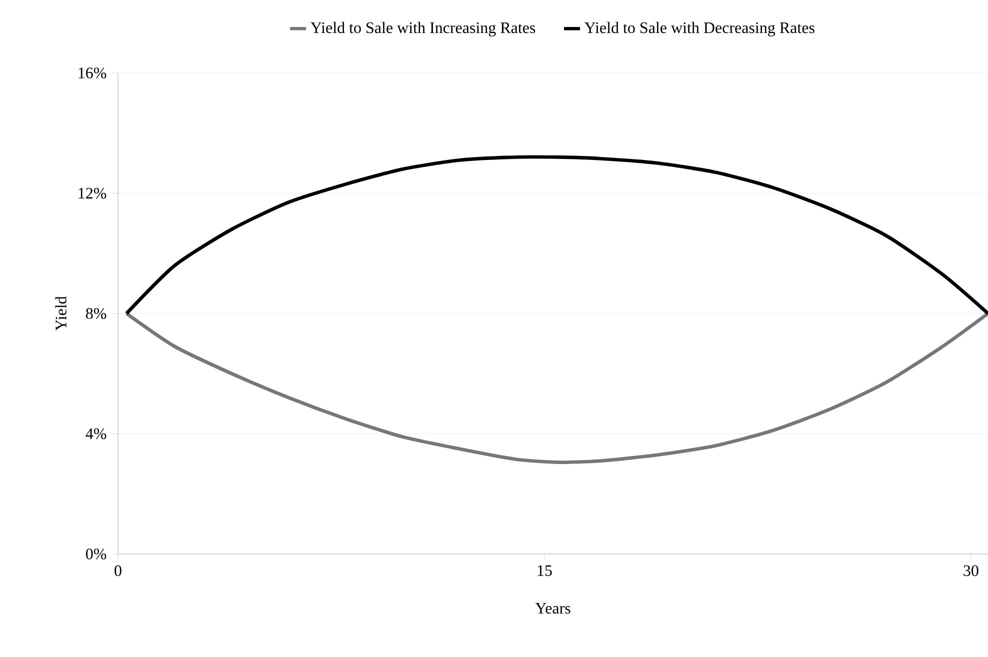 The image size is (988, 657). Describe the element at coordinates (118, 570) in the screenshot. I see `x-tick-label: 0` at that location.